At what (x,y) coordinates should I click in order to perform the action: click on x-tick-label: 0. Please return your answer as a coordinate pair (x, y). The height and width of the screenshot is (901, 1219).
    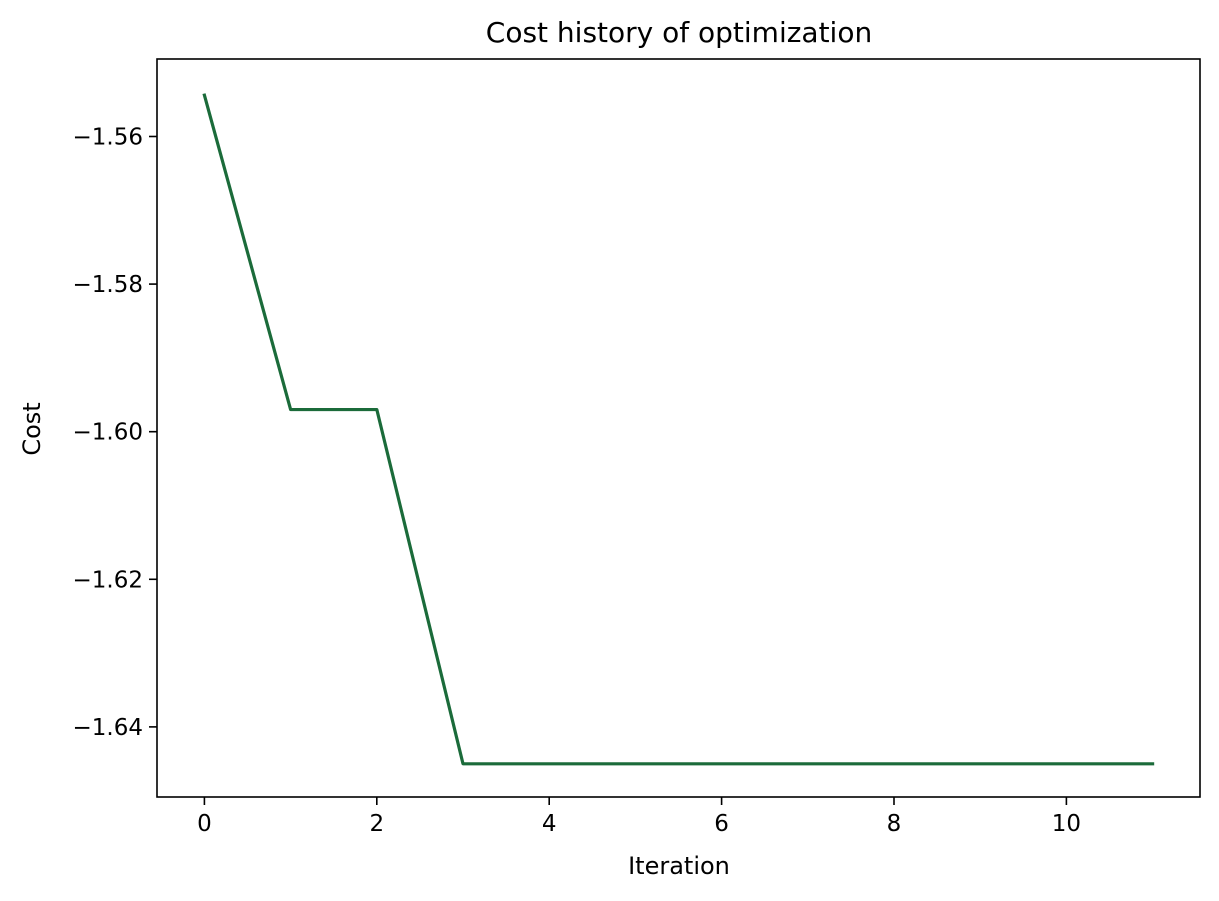
    Looking at the image, I should click on (204, 824).